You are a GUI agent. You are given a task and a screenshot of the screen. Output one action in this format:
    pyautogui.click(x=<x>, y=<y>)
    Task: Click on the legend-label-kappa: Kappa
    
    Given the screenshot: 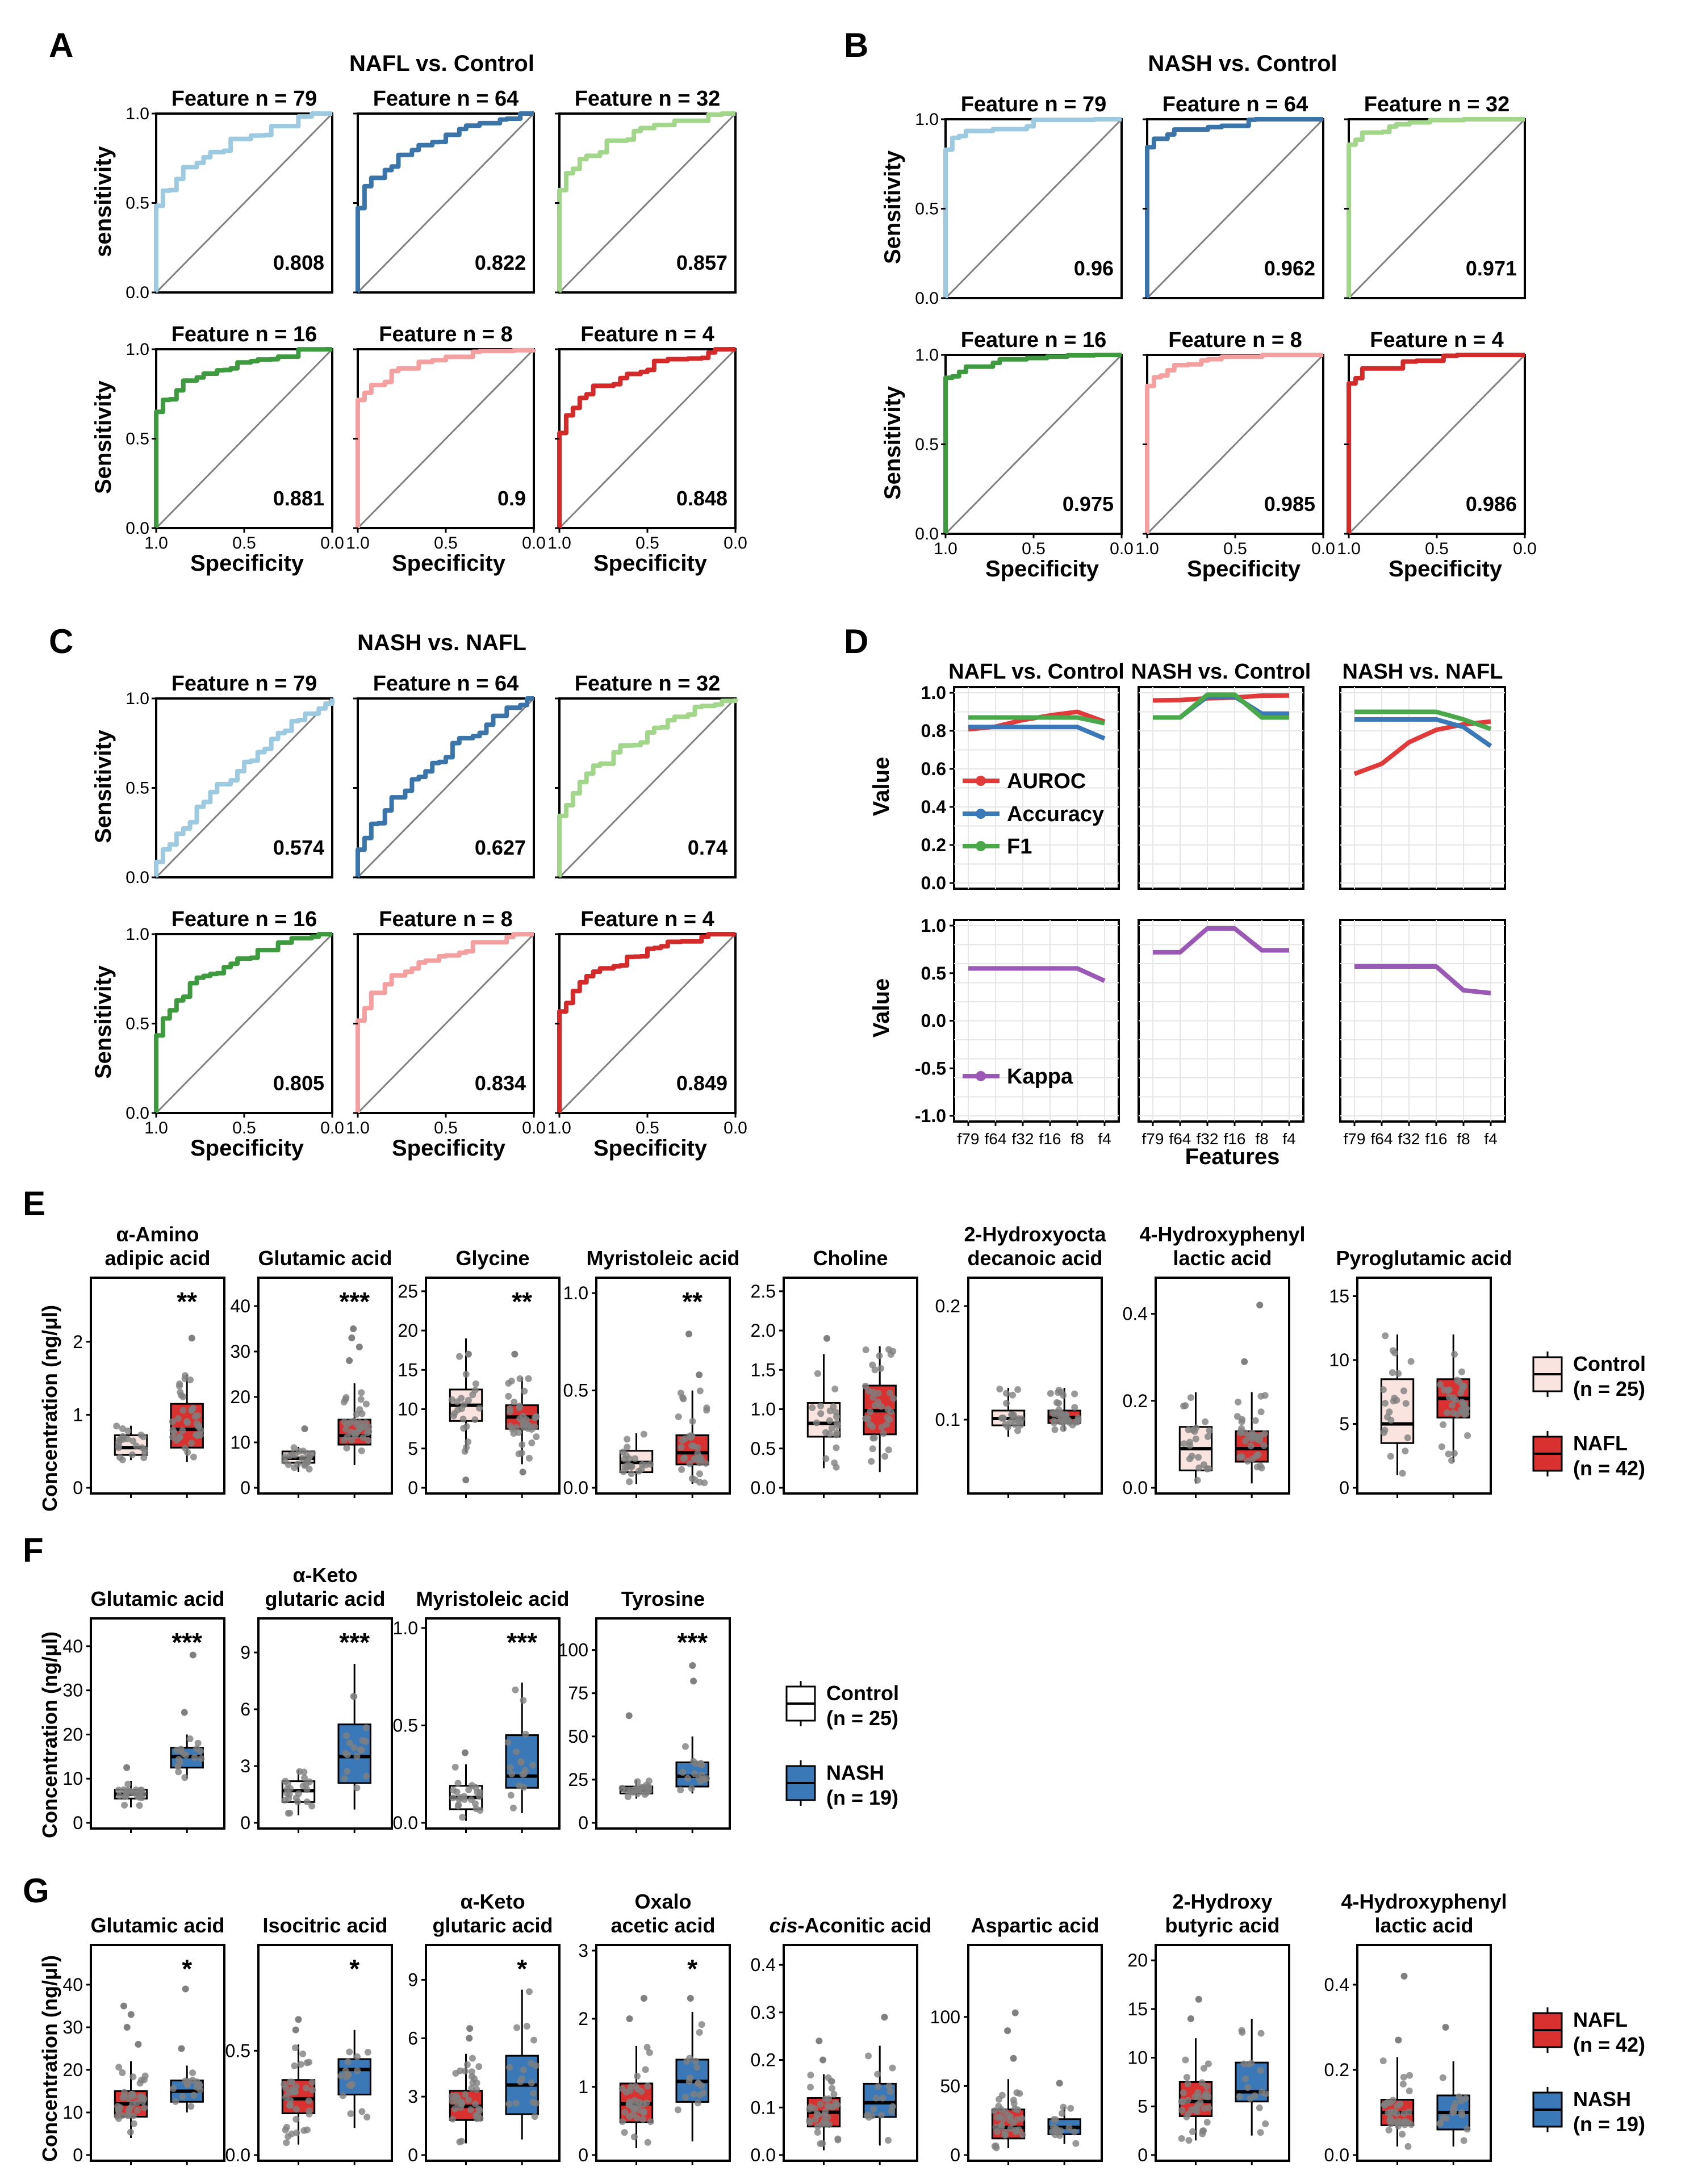 What is the action you would take?
    pyautogui.click(x=1040, y=1077)
    